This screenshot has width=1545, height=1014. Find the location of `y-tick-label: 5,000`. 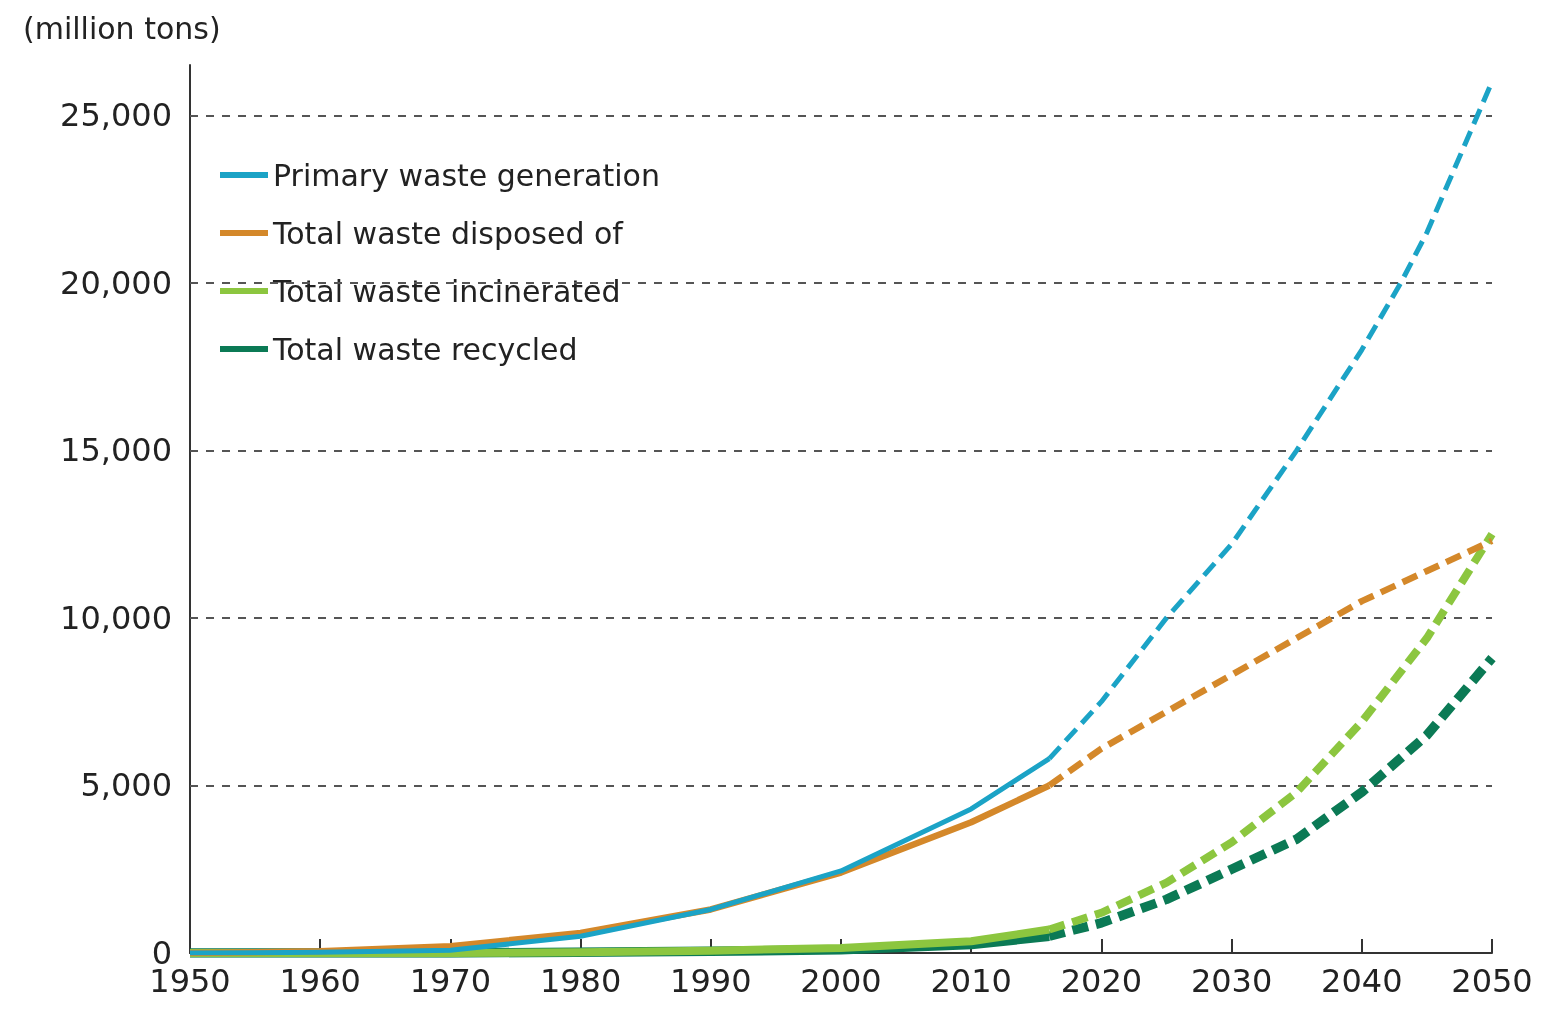

y-tick-label: 5,000 is located at coordinates (126, 785).